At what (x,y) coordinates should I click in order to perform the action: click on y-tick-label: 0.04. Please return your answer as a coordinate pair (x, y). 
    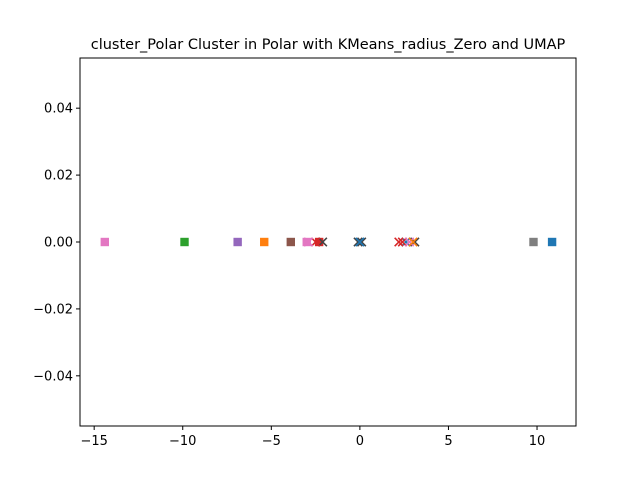
    Looking at the image, I should click on (58, 109).